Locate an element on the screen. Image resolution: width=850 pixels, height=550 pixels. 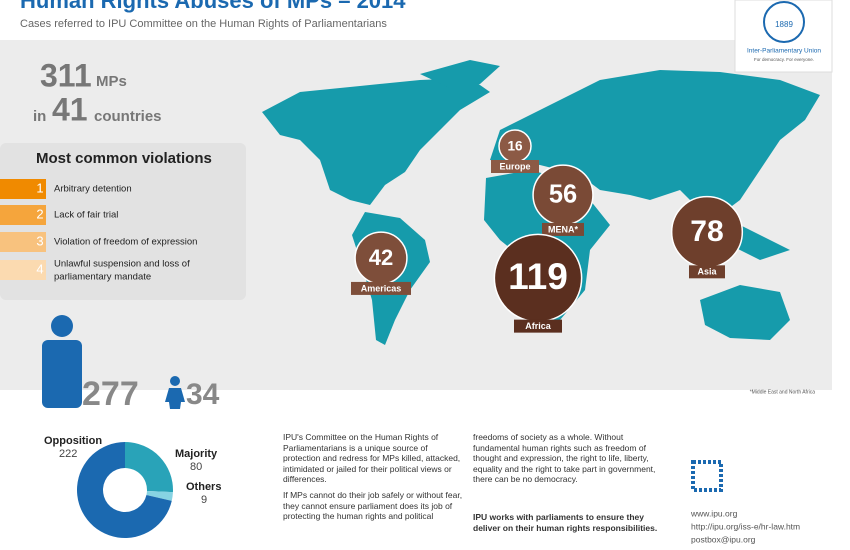
region-value: 56 is located at coordinates (563, 195).